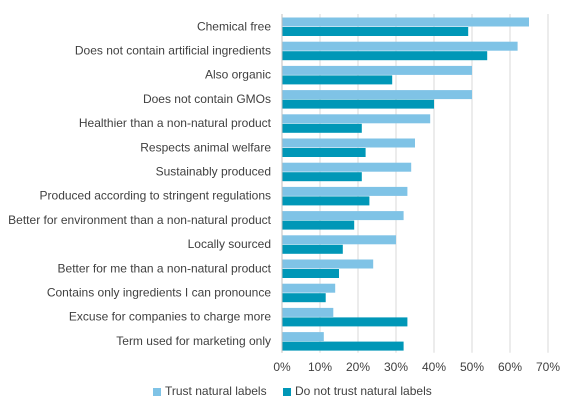  Describe the element at coordinates (193, 341) in the screenshot. I see `category-label: Term used for marketing only` at that location.